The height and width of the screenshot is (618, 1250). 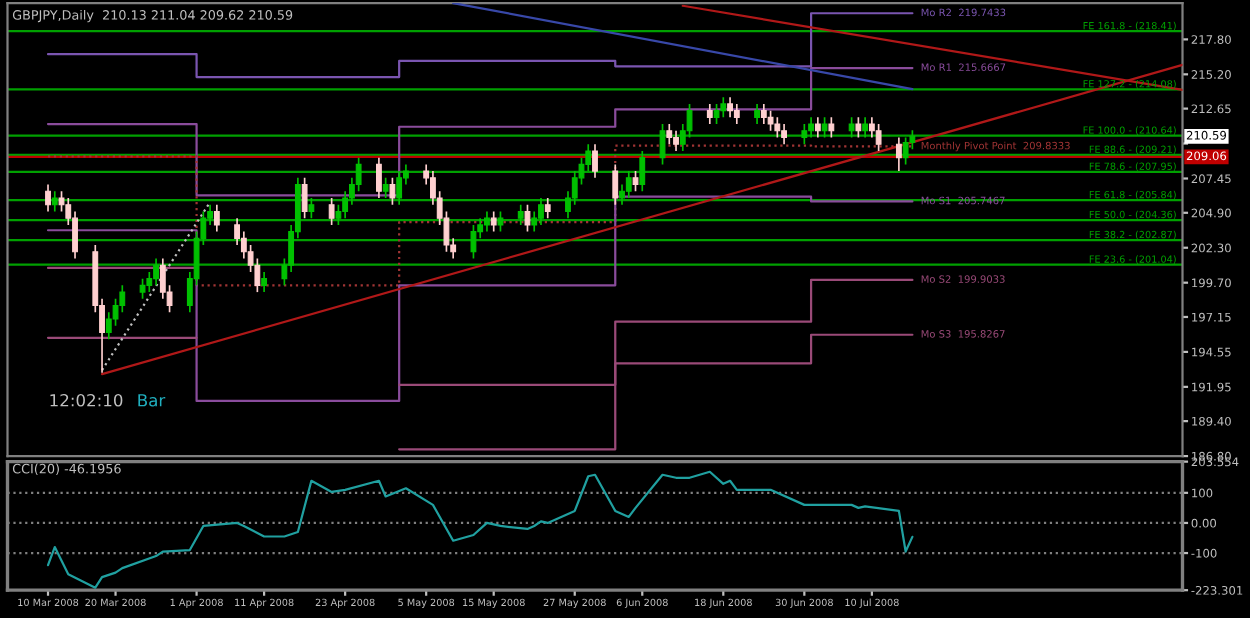 What do you see at coordinates (86, 400) in the screenshot?
I see `annotation: 12:02:10` at bounding box center [86, 400].